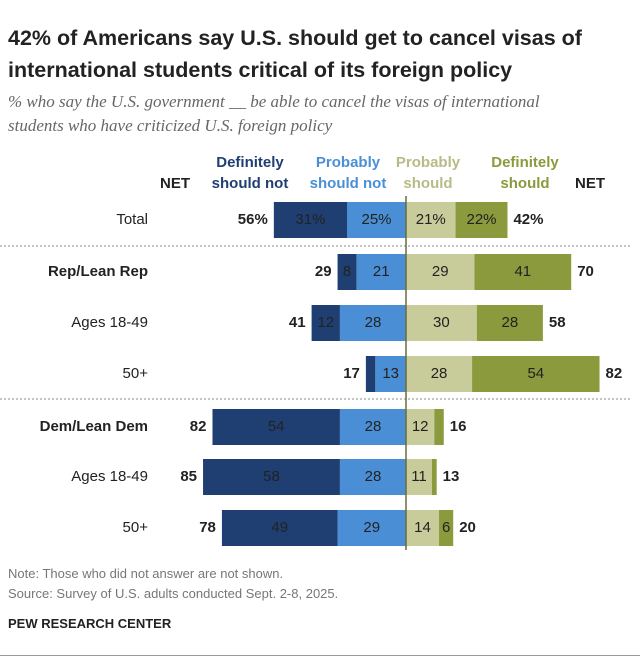 The image size is (640, 661). Describe the element at coordinates (132, 219) in the screenshot. I see `category-label: Total` at that location.